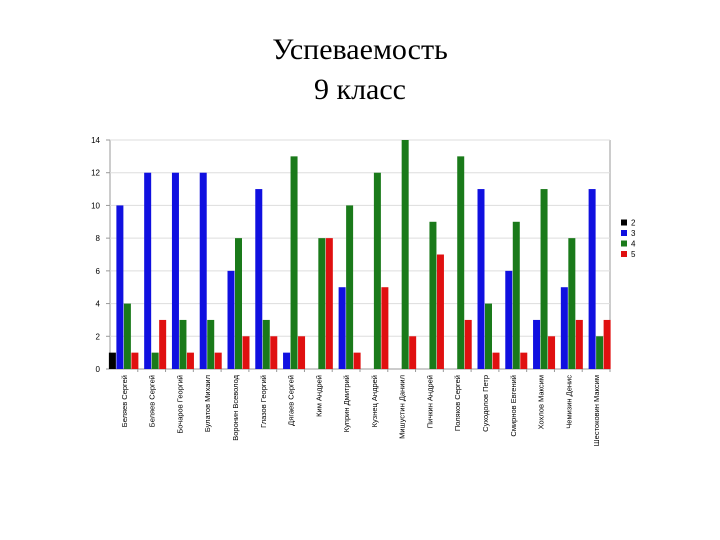  Describe the element at coordinates (402, 407) in the screenshot. I see `x-tick-label: Мишустин Даниил` at that location.